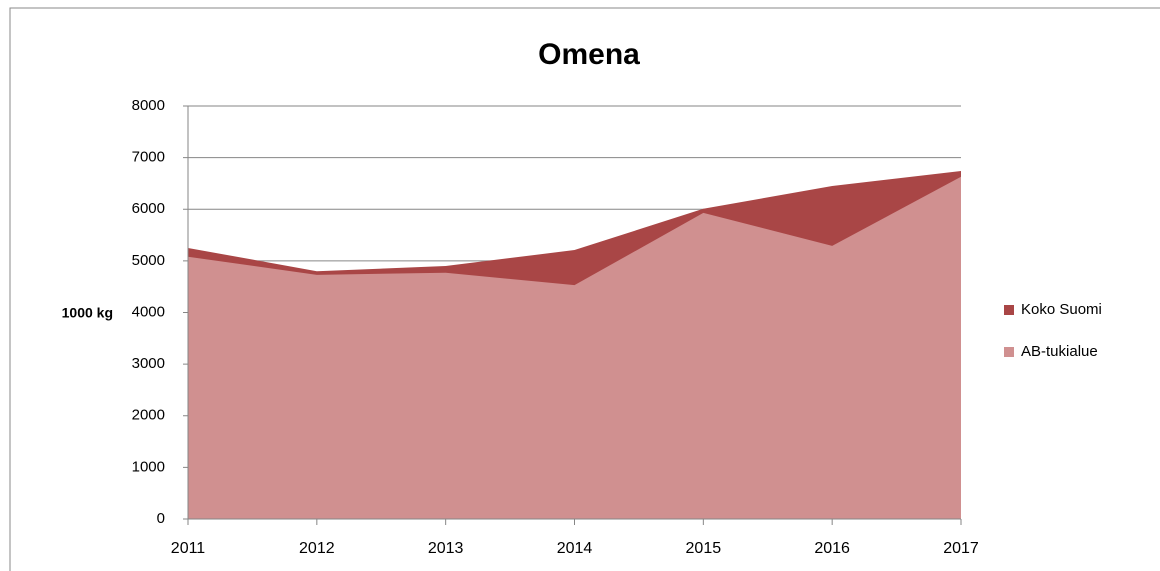 Image resolution: width=1160 pixels, height=571 pixels. What do you see at coordinates (446, 548) in the screenshot?
I see `x-tick-label: 2013` at bounding box center [446, 548].